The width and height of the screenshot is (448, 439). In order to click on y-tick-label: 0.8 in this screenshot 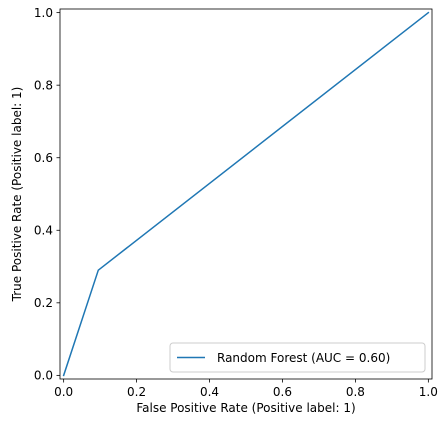, I will do `click(43, 85)`.